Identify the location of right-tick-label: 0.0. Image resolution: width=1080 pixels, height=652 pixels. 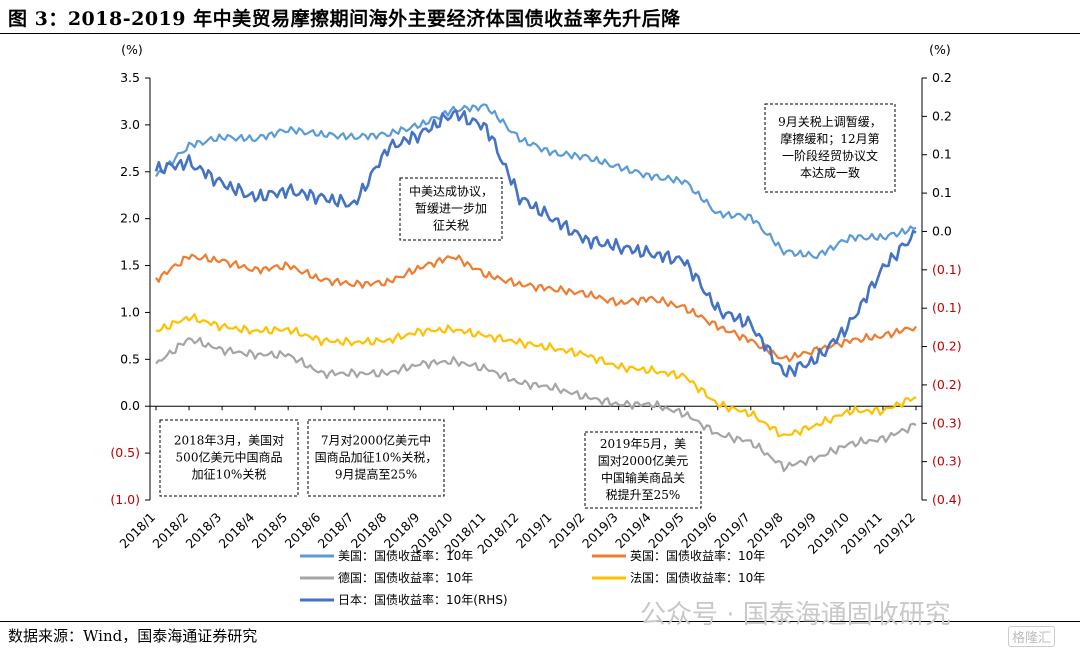
(942, 230).